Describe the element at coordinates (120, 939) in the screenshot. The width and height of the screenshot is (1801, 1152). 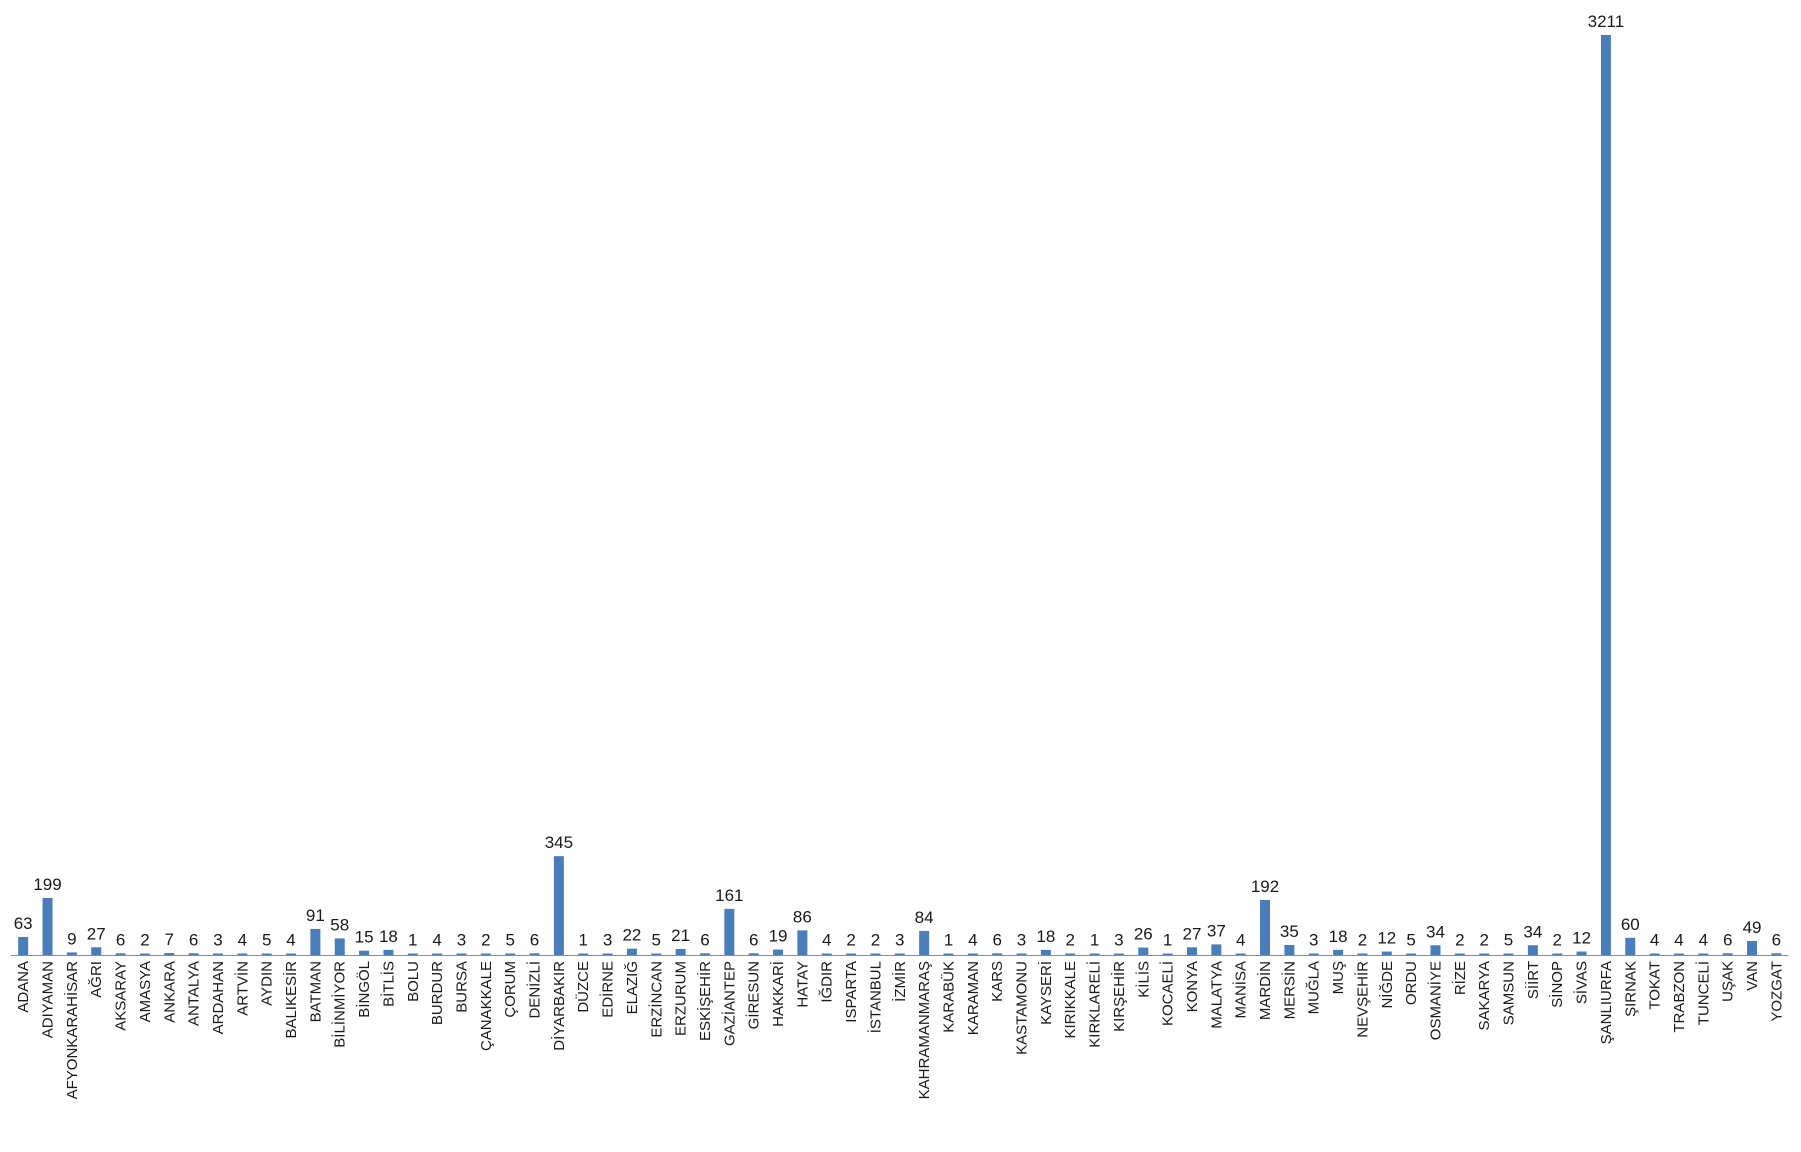
I see `value-label-4: 6` at that location.